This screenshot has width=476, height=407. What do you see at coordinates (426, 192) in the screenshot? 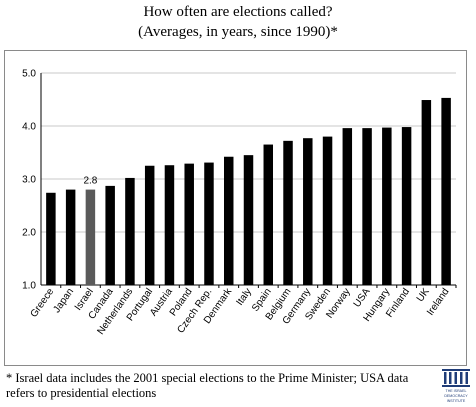
I see `bar-uk` at bounding box center [426, 192].